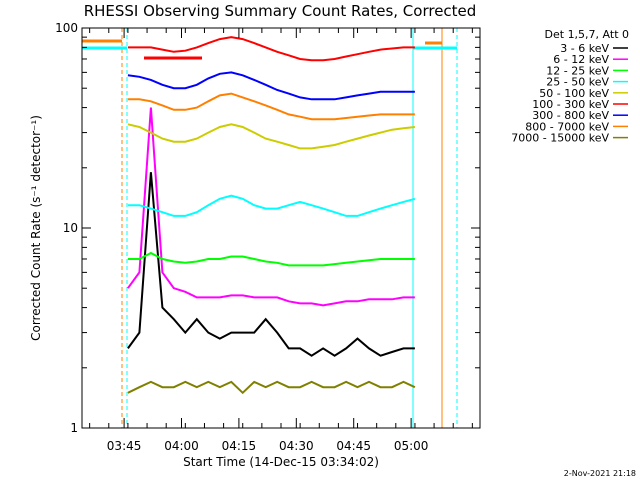 This screenshot has height=480, width=640. What do you see at coordinates (560, 138) in the screenshot?
I see `legend-label: 7000 - 15000 keV` at bounding box center [560, 138].